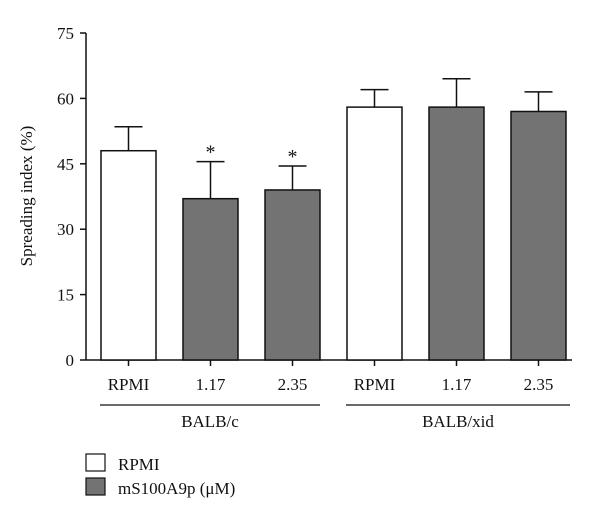  What do you see at coordinates (160, 475) in the screenshot?
I see `legend: RPMI mS100A9p (μM)` at bounding box center [160, 475].